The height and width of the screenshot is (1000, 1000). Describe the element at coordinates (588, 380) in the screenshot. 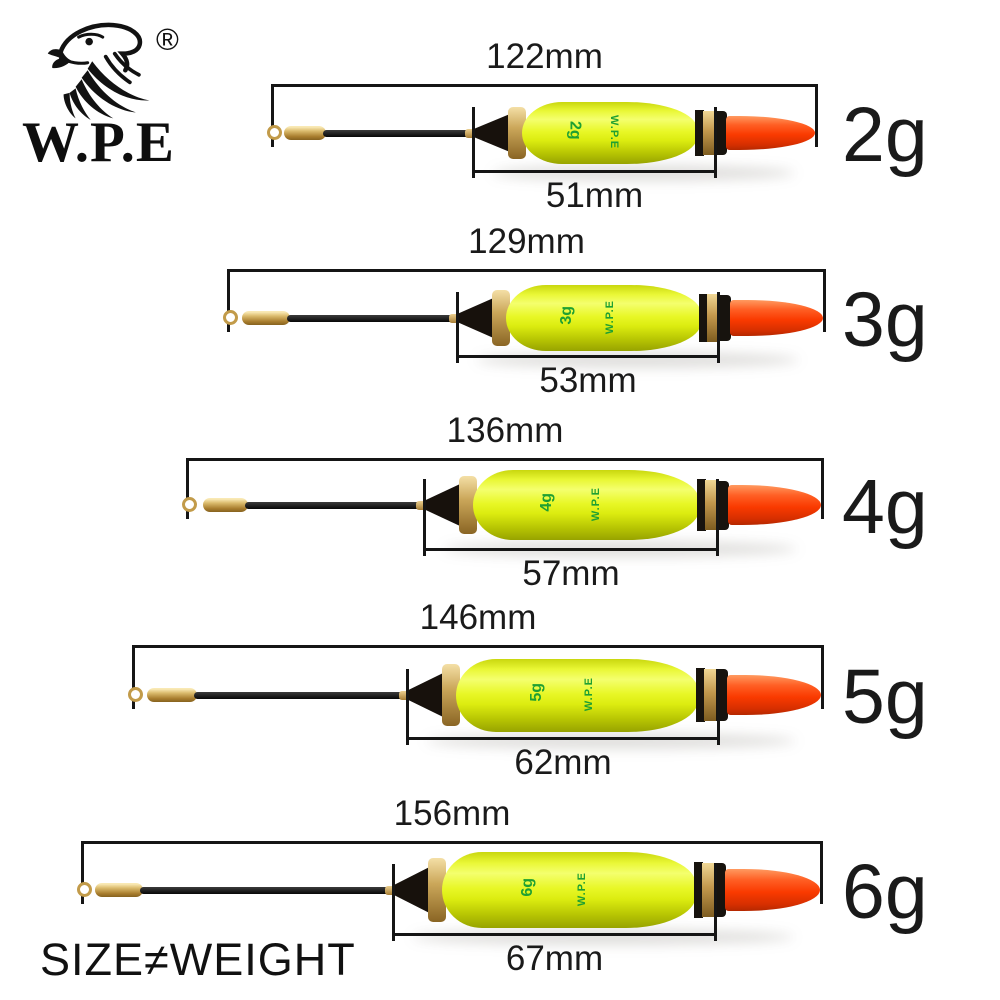

I see `body-length-label: 53mm` at that location.